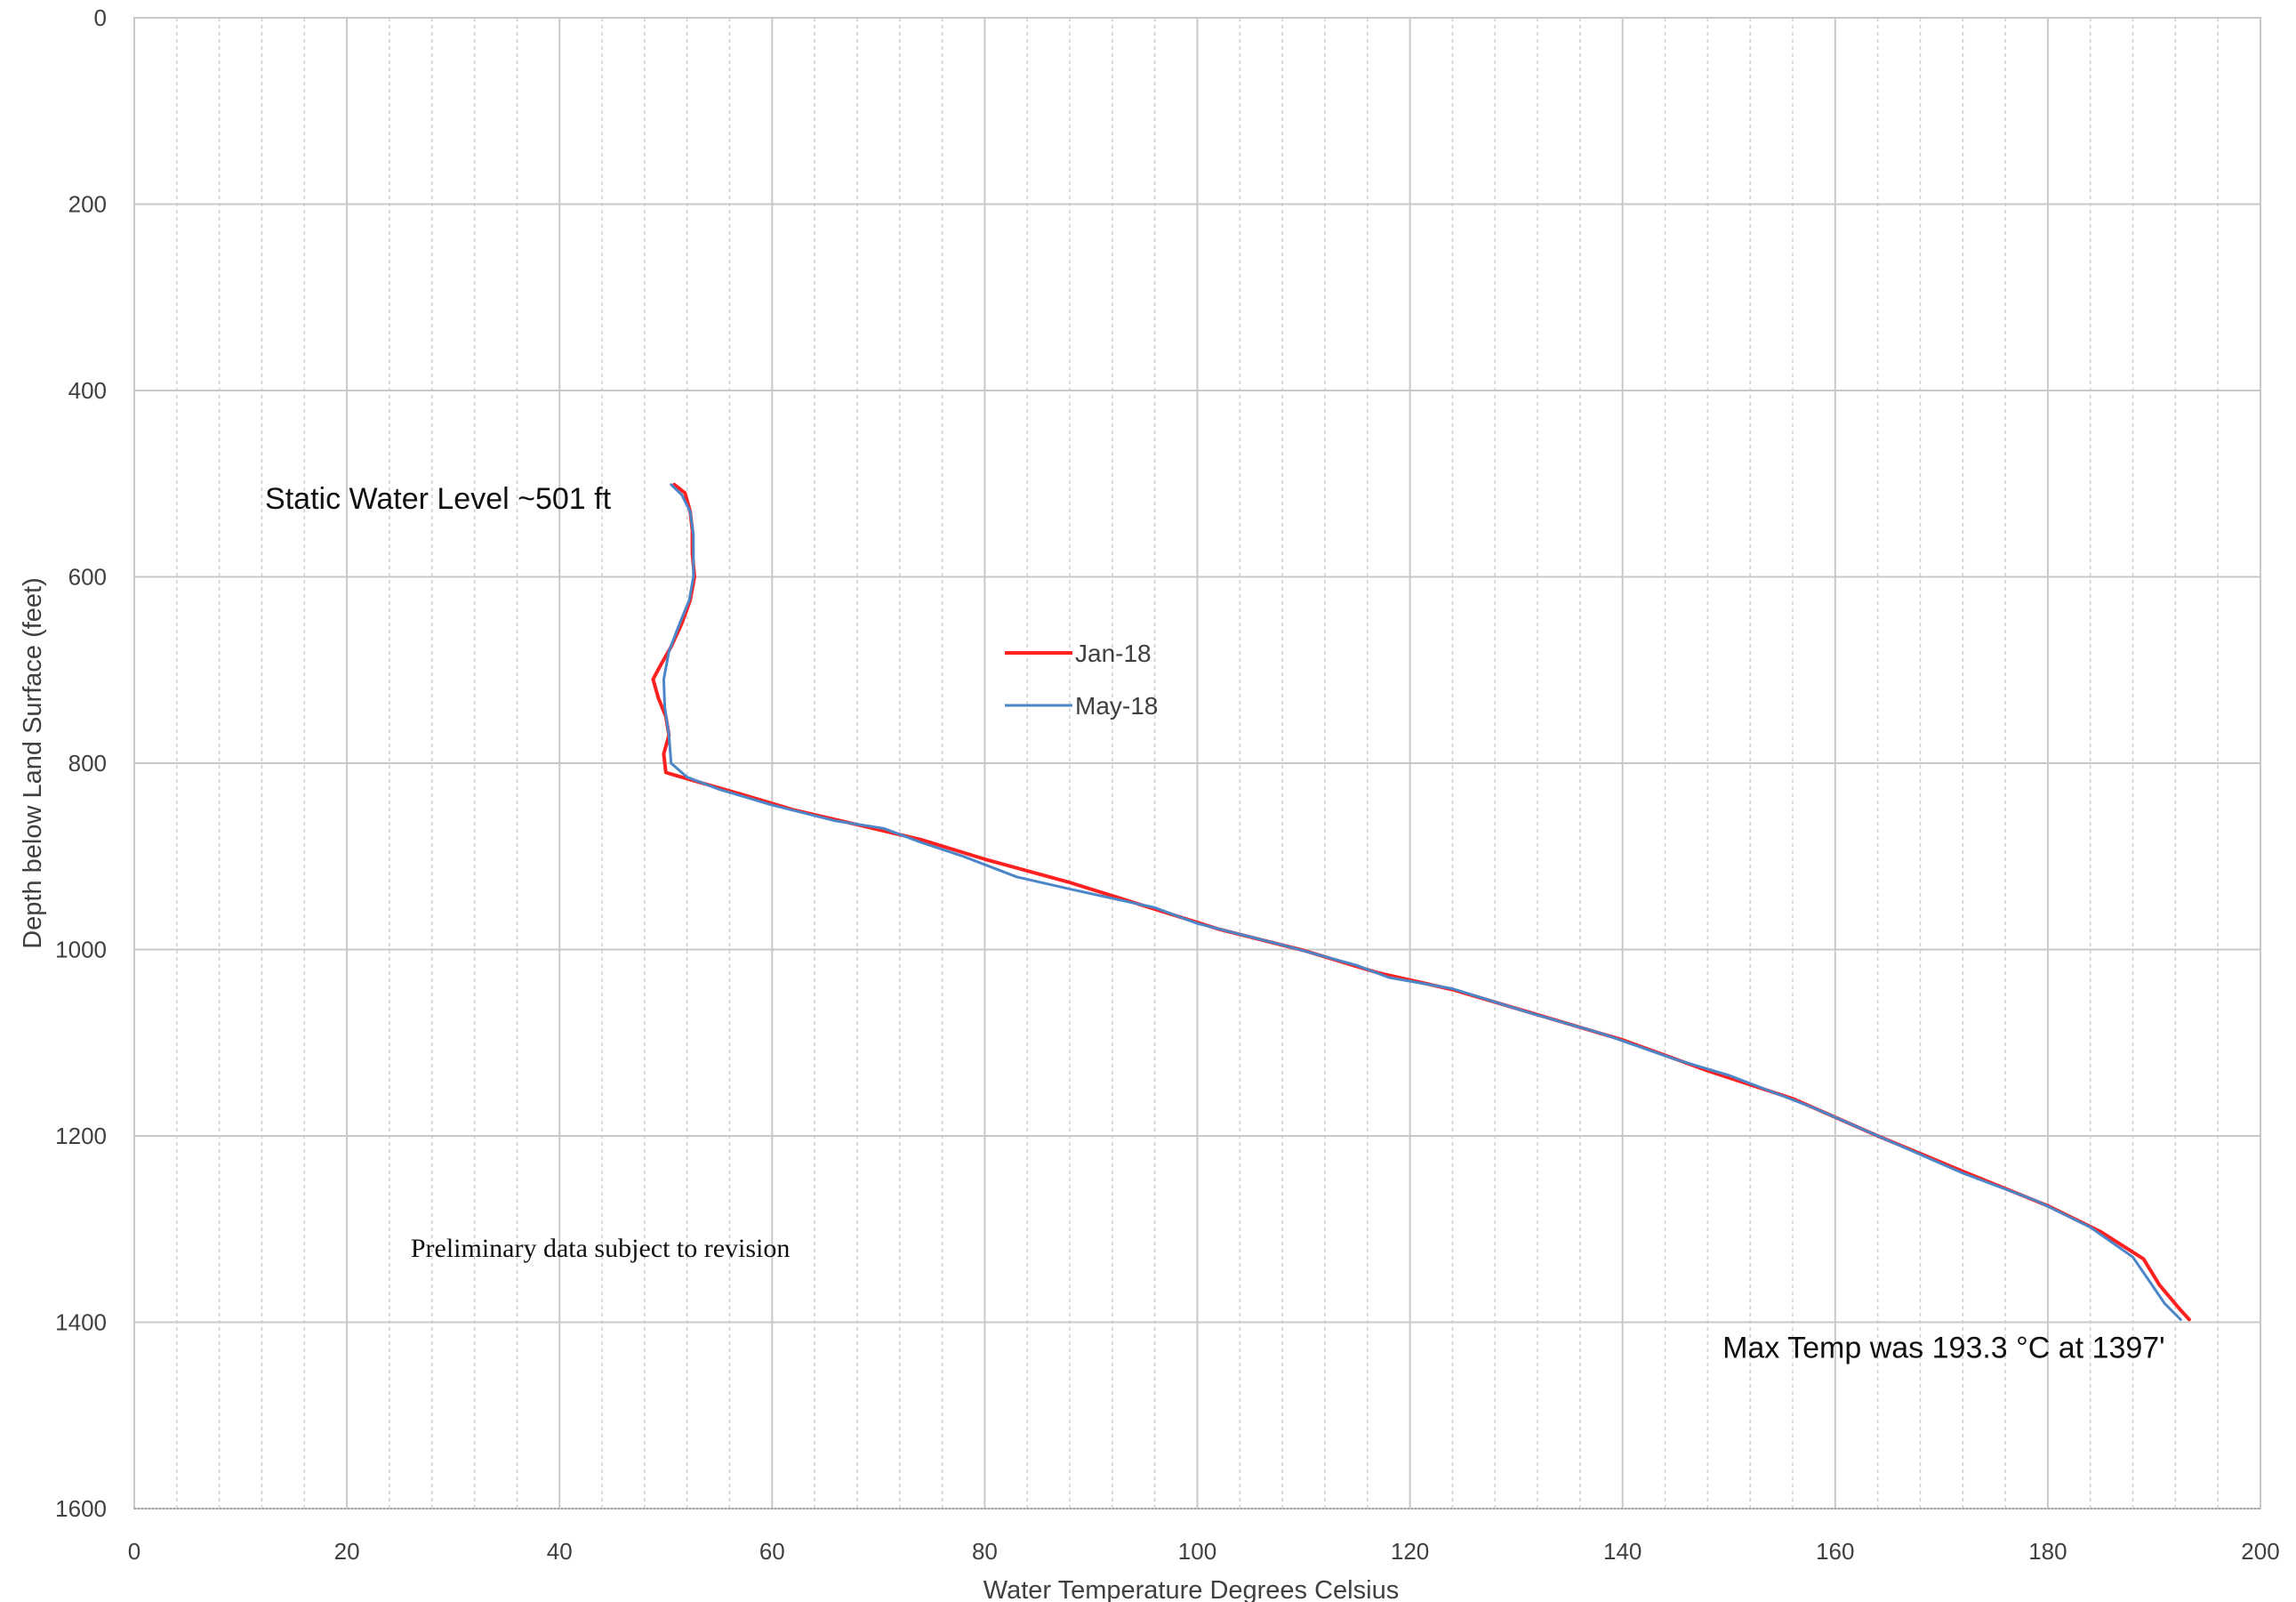  I want to click on legend-label-may-18: May-18, so click(1116, 706).